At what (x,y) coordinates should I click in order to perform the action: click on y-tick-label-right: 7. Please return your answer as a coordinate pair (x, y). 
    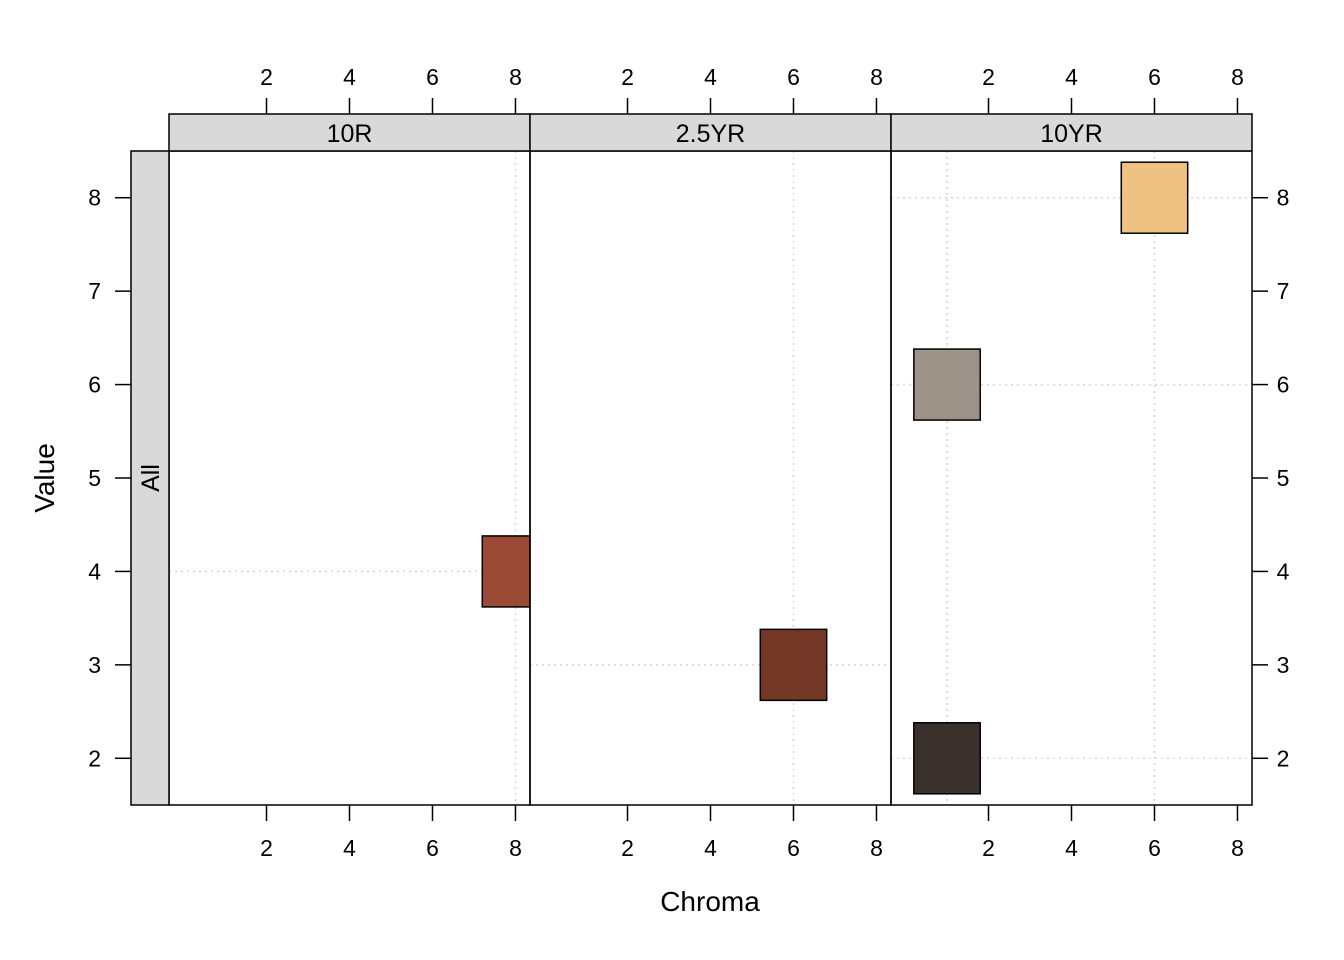
    Looking at the image, I should click on (1283, 291).